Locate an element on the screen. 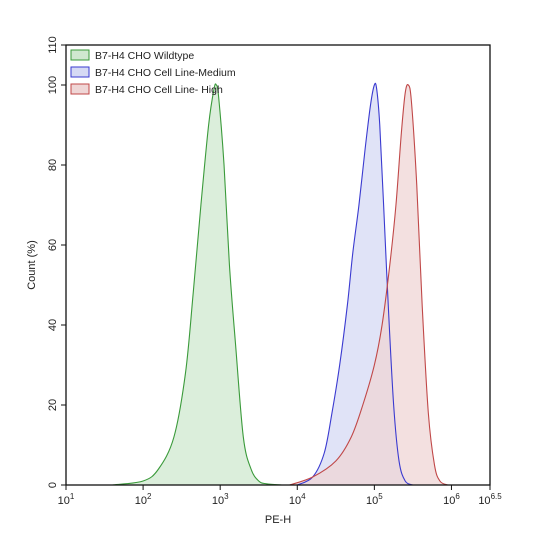 The image size is (534, 552). x-tick-label: 10⁴ is located at coordinates (297, 499).